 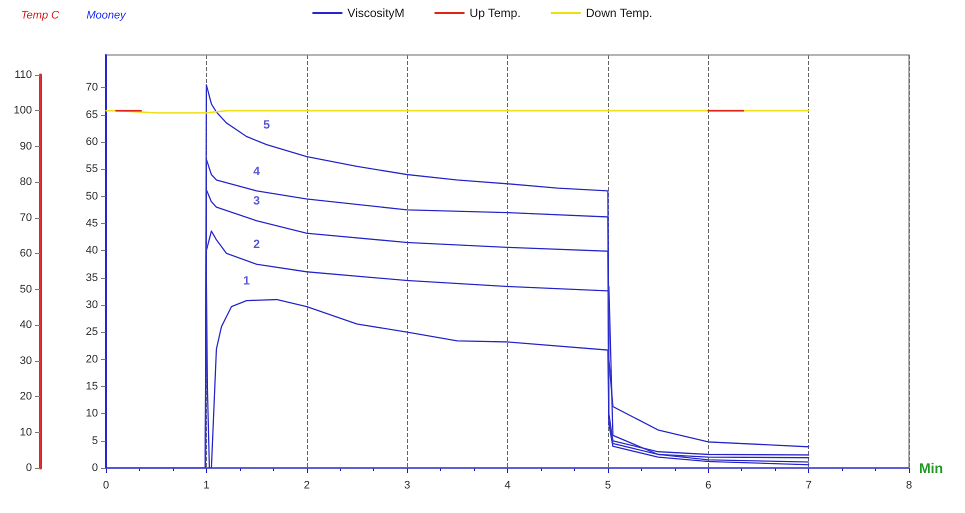 I want to click on y2-tick-label: 50, so click(x=26, y=289).